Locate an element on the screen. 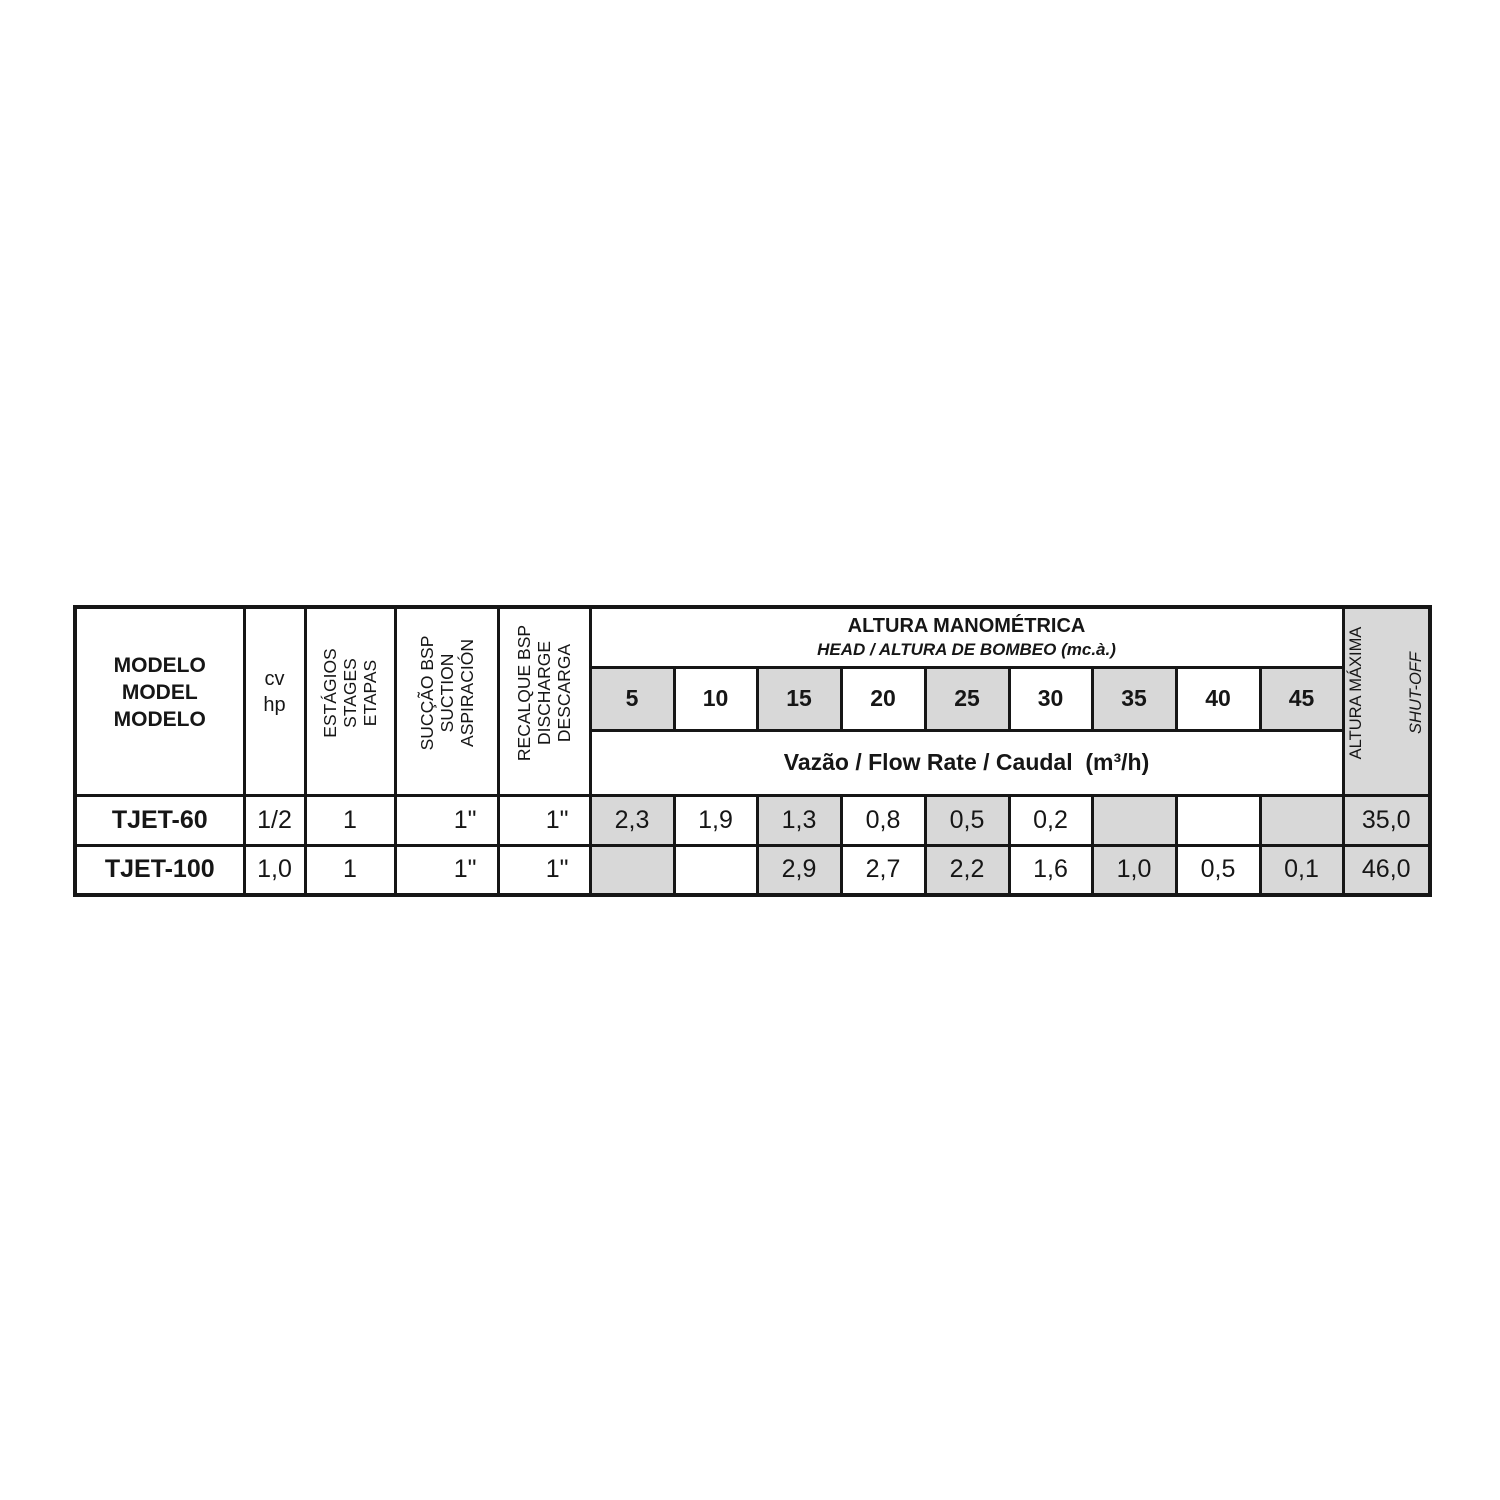  head-value-10: 10 is located at coordinates (715, 698).